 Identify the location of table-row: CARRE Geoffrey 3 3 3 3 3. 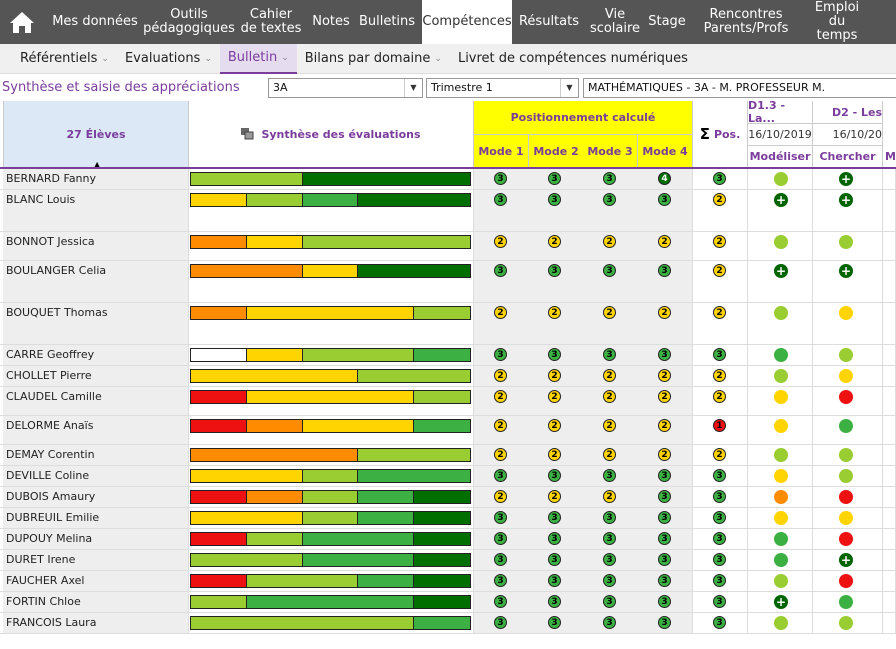
(448, 355).